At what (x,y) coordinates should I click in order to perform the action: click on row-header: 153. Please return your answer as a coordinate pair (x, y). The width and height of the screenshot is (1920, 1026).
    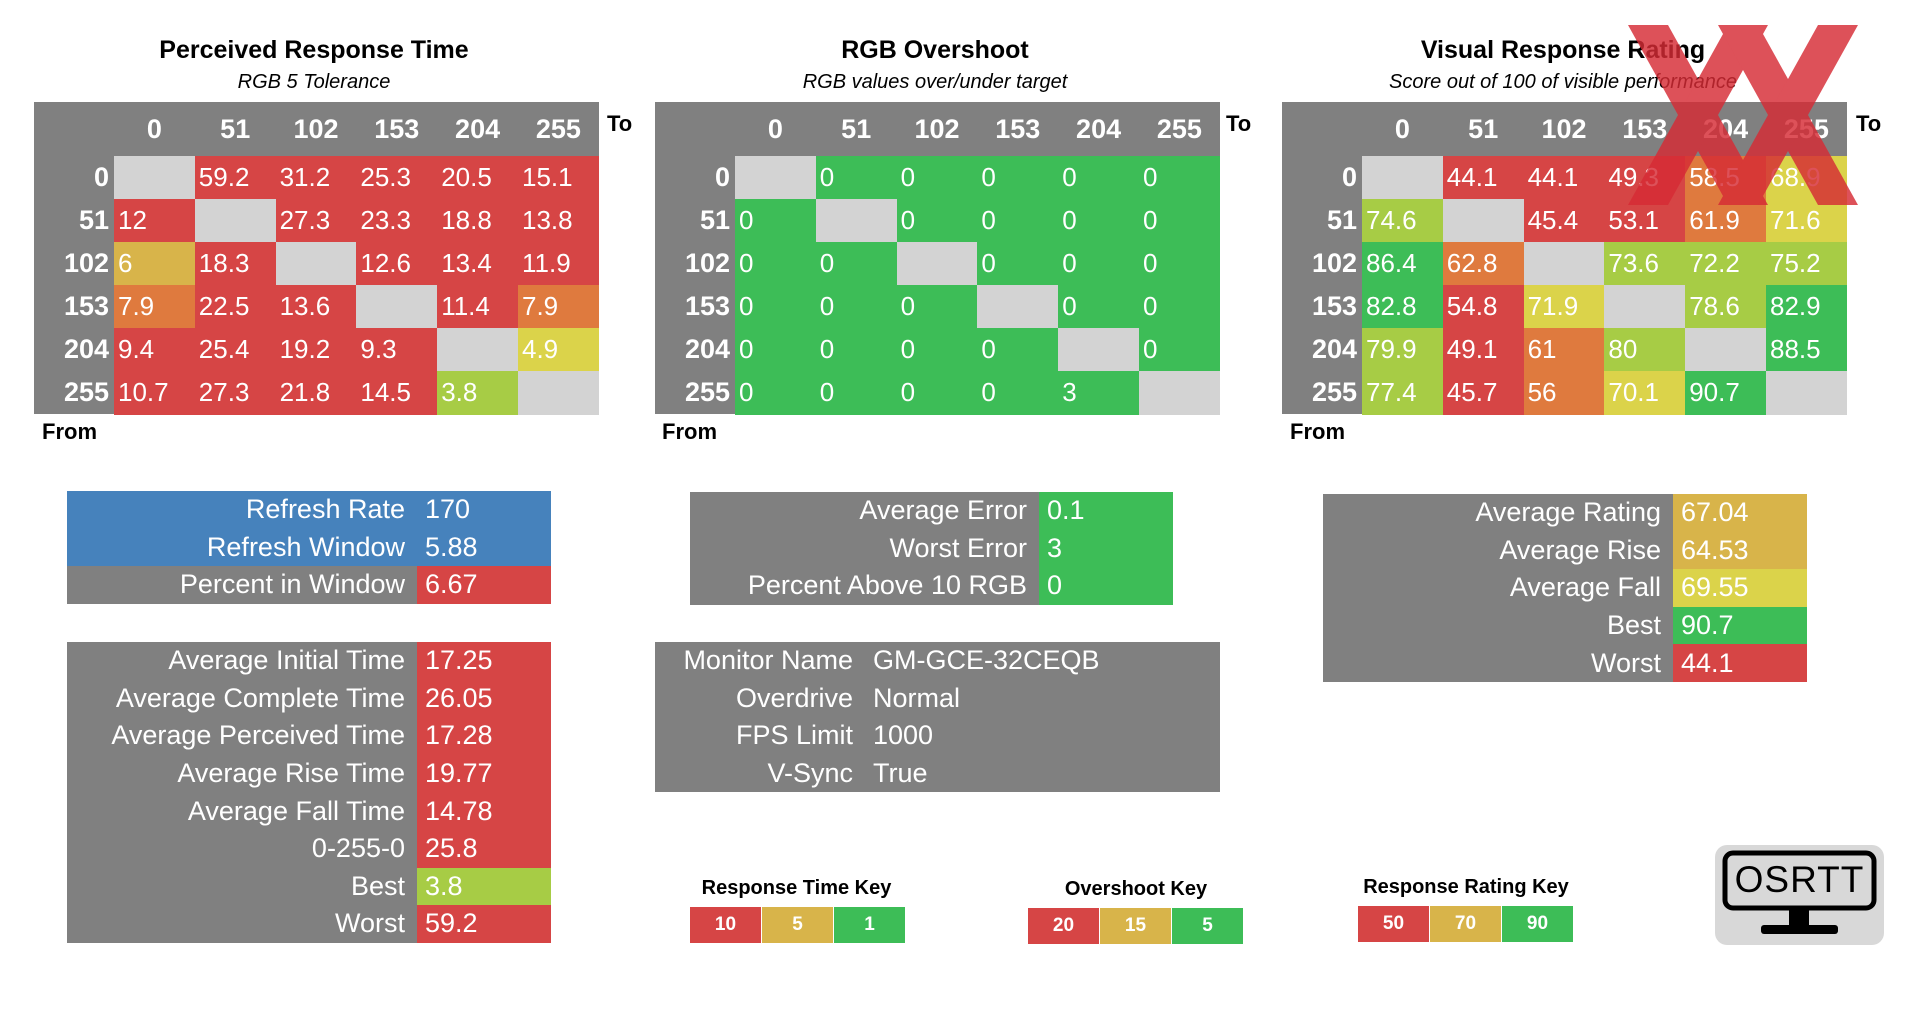
    Looking at the image, I should click on (707, 306).